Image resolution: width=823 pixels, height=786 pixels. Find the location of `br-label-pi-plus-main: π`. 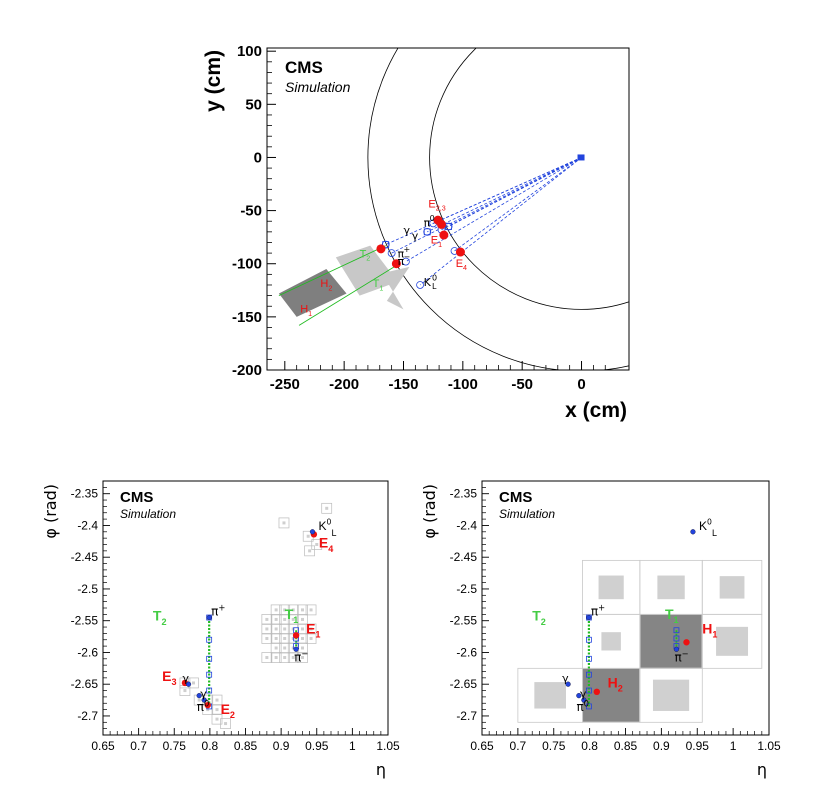

br-label-pi-plus-main: π is located at coordinates (594, 612).